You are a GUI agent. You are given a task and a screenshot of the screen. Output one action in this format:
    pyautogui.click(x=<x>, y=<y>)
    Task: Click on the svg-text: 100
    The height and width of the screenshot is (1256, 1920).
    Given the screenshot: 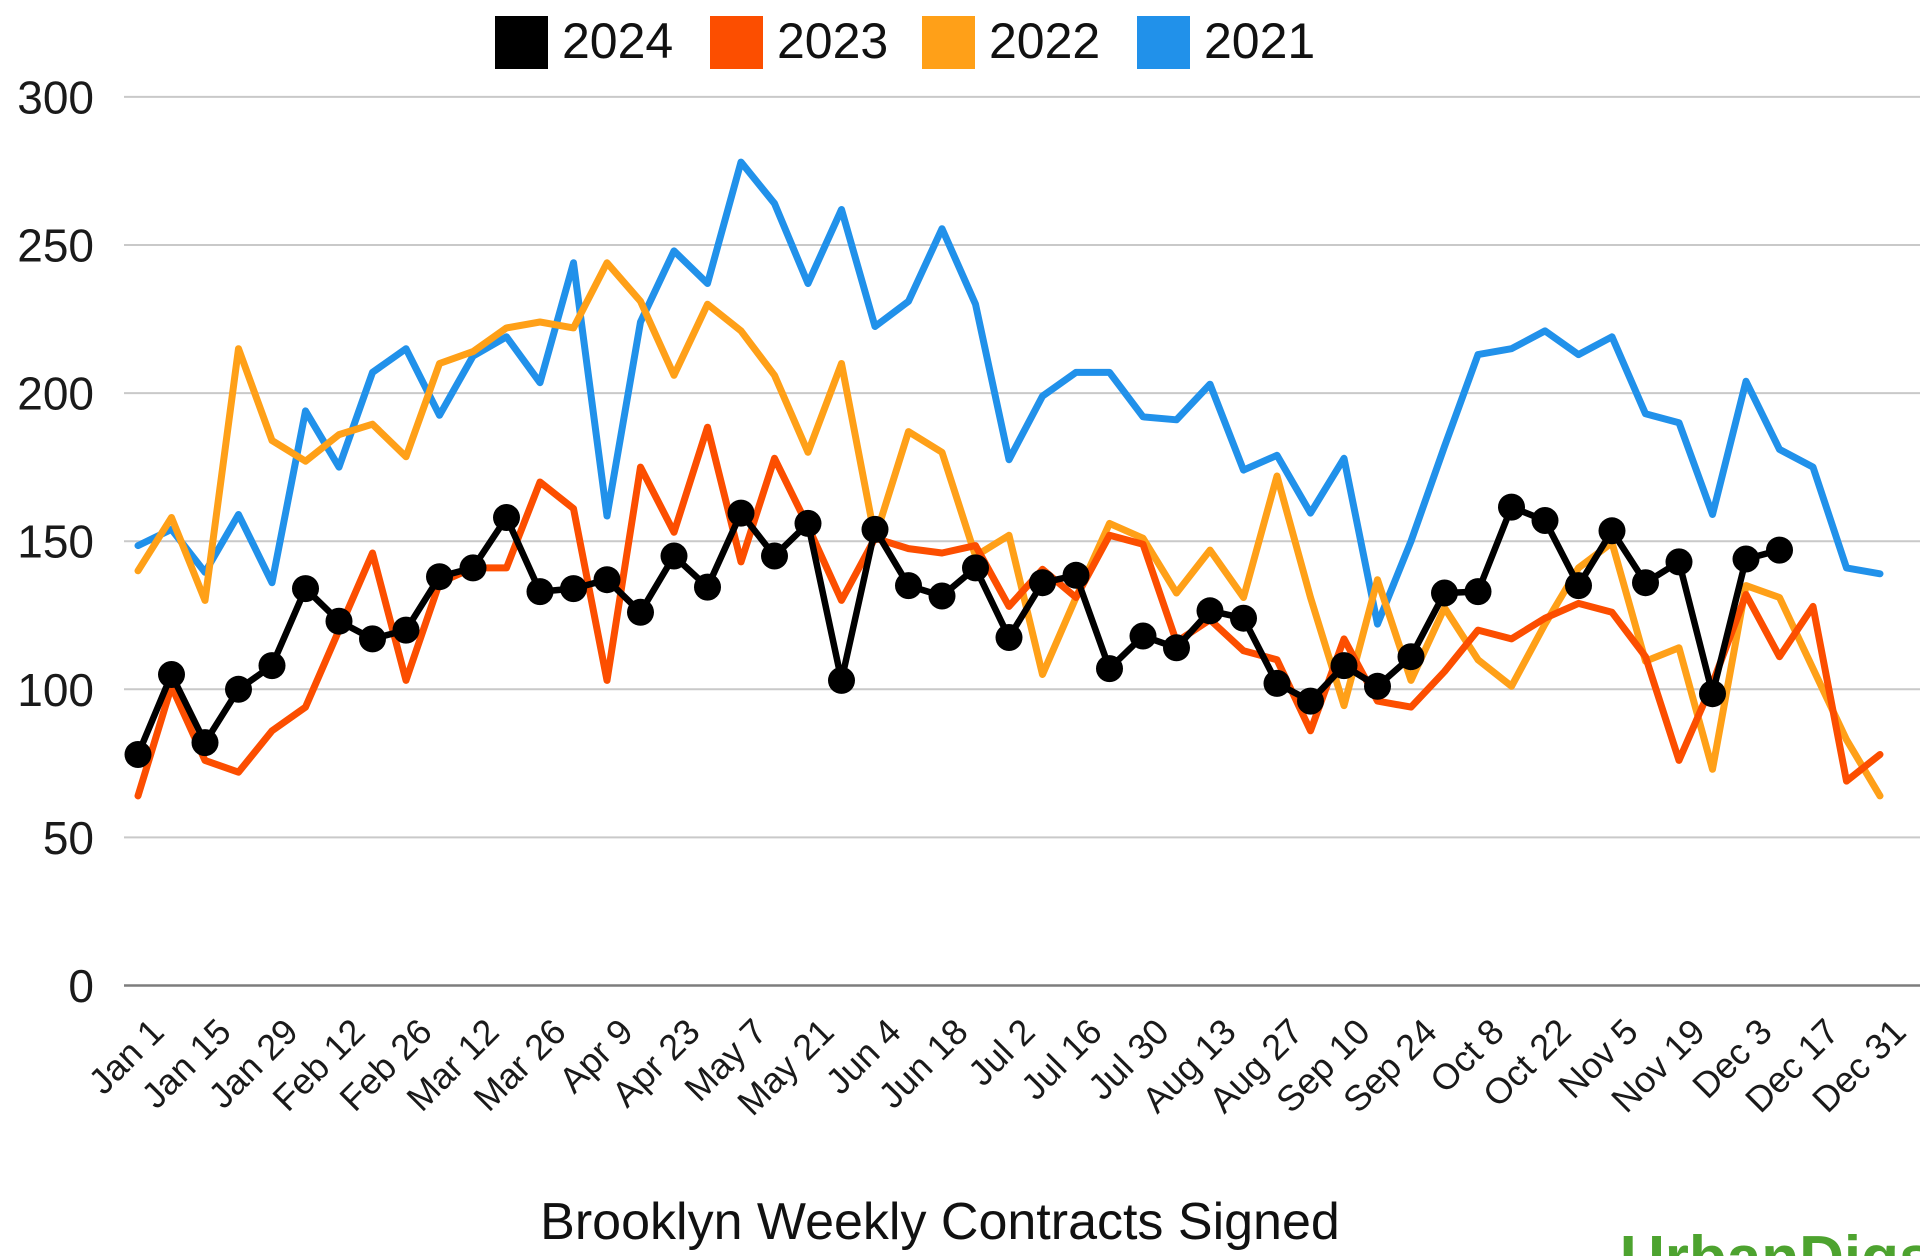 What is the action you would take?
    pyautogui.click(x=55, y=690)
    